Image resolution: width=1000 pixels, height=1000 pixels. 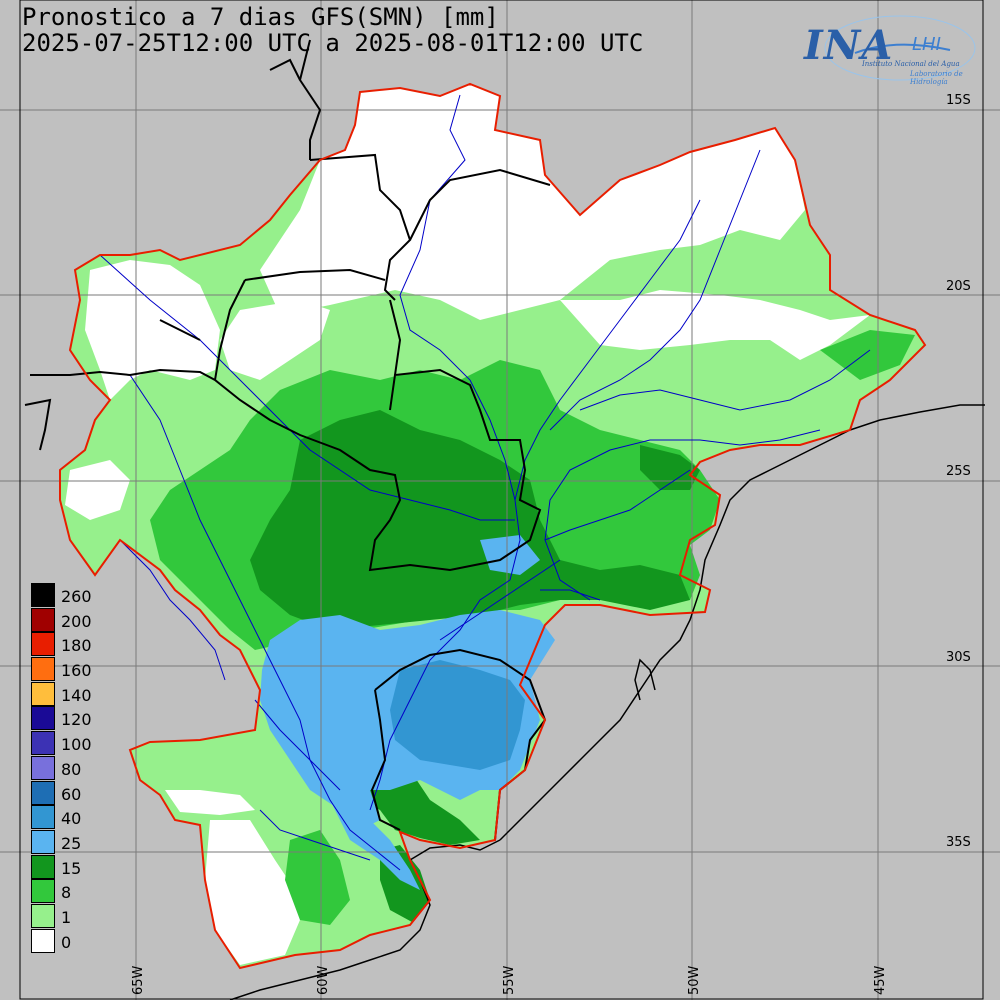 What do you see at coordinates (76, 720) in the screenshot?
I see `legend-label: 120` at bounding box center [76, 720].